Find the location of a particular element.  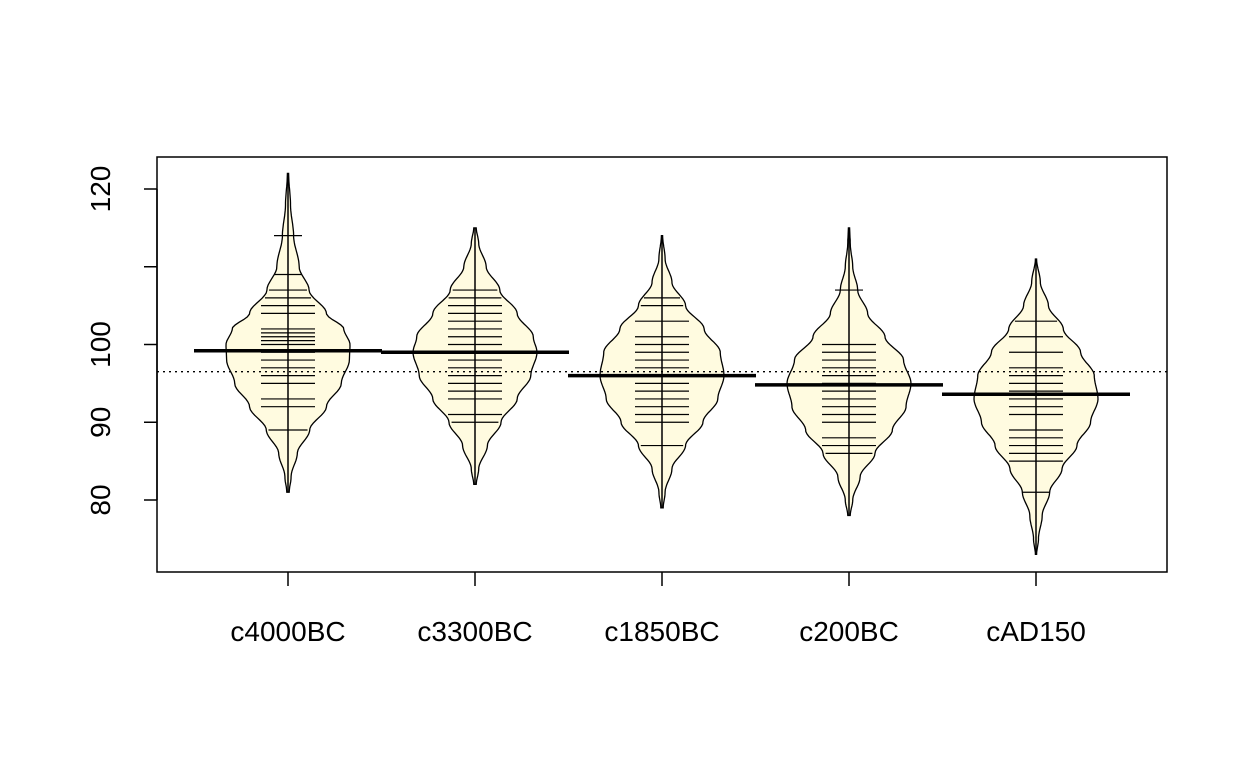

x-tick-label-c4000BC: c4000BC is located at coordinates (287, 631).